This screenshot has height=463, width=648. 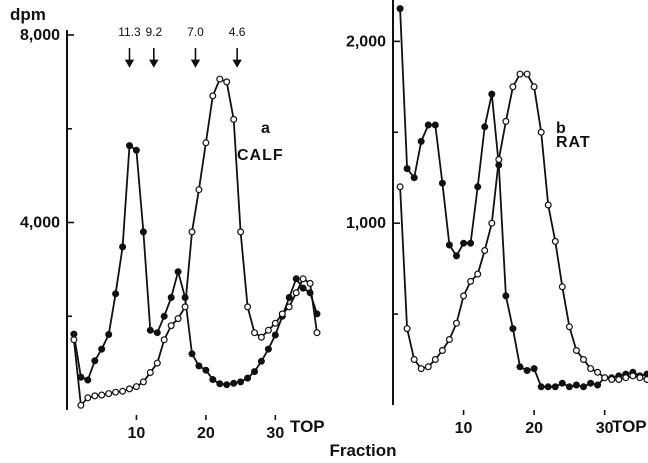 I want to click on x-tick-label: 30, so click(x=605, y=428).